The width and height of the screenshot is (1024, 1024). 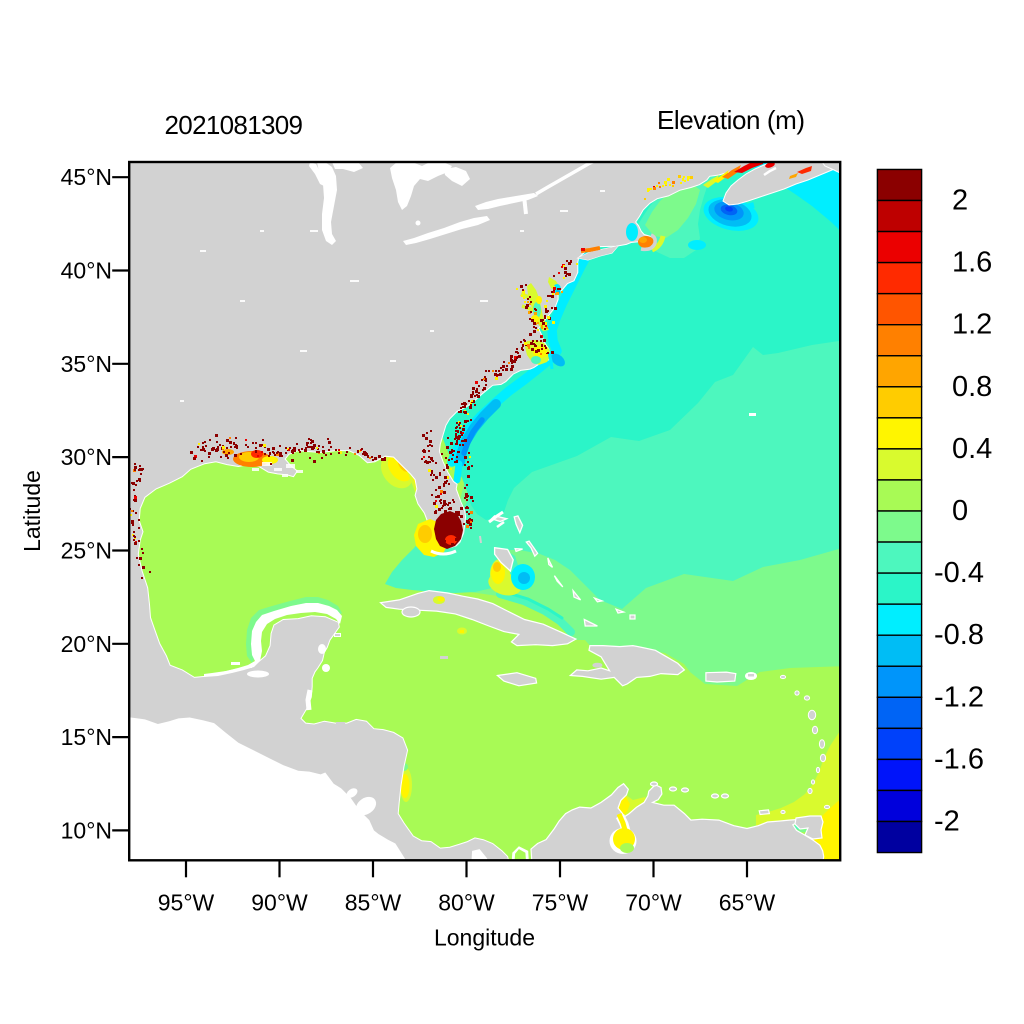 What do you see at coordinates (947, 822) in the screenshot?
I see `svg-text: -2` at bounding box center [947, 822].